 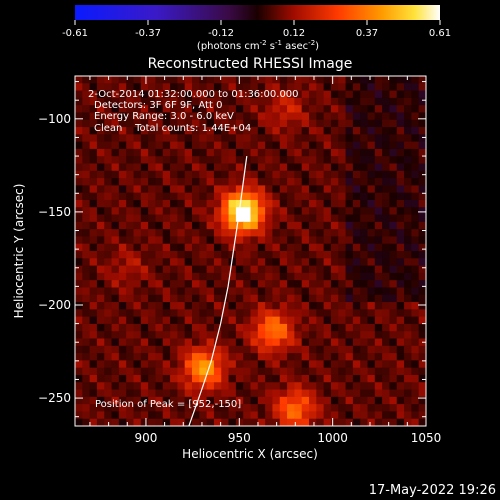 What do you see at coordinates (54, 212) in the screenshot?
I see `y-tick-label: −150` at bounding box center [54, 212].